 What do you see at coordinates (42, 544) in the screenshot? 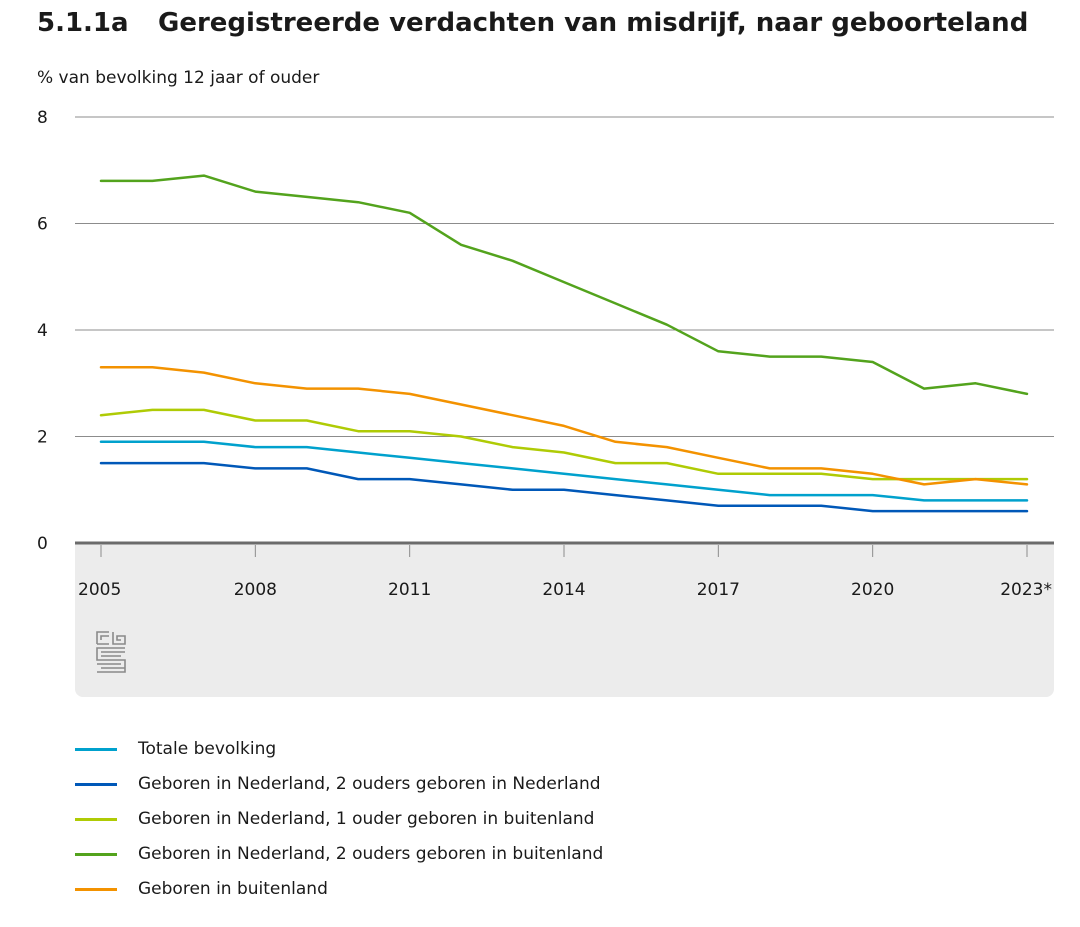
I see `y-tick-label: 0` at bounding box center [42, 544].